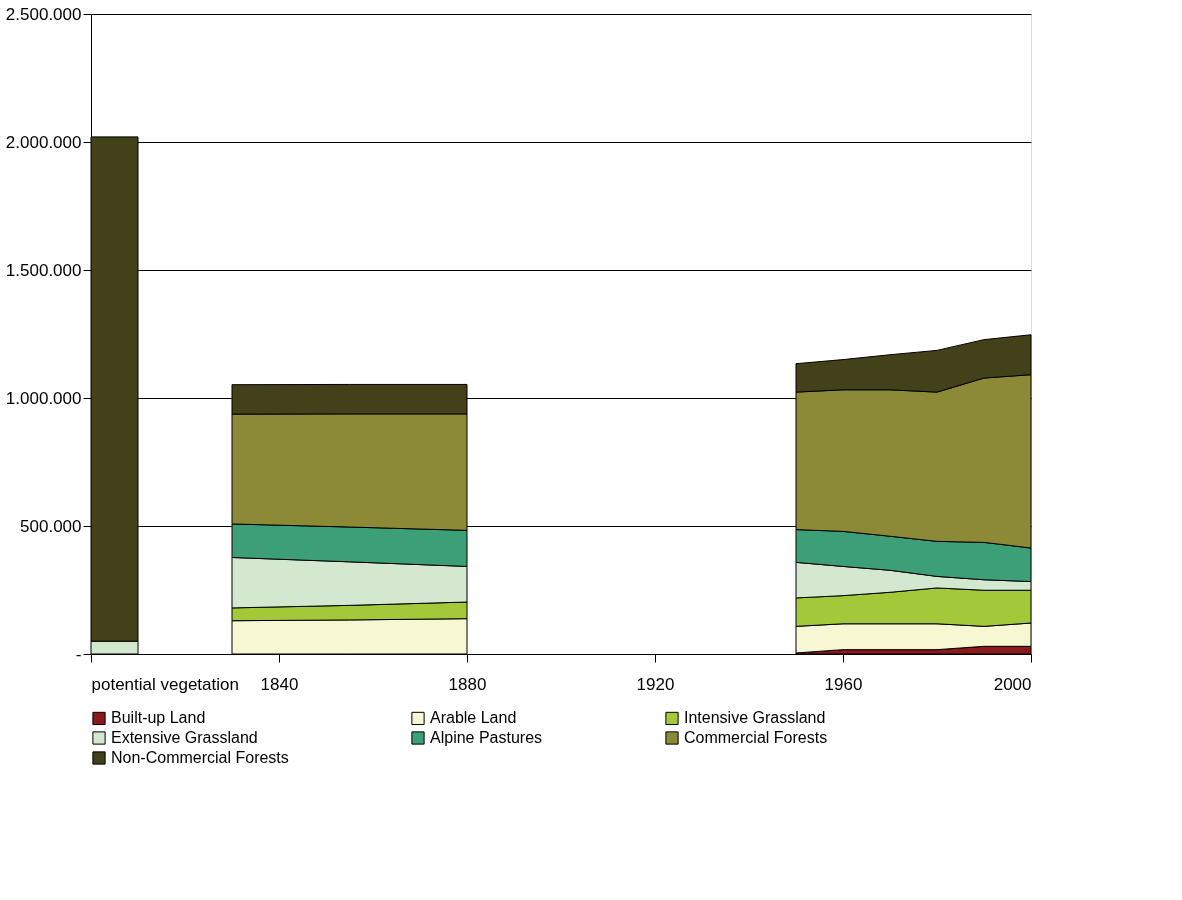 Image resolution: width=1182 pixels, height=900 pixels. What do you see at coordinates (43, 270) in the screenshot?
I see `y-tick-label: 1.500.000` at bounding box center [43, 270].